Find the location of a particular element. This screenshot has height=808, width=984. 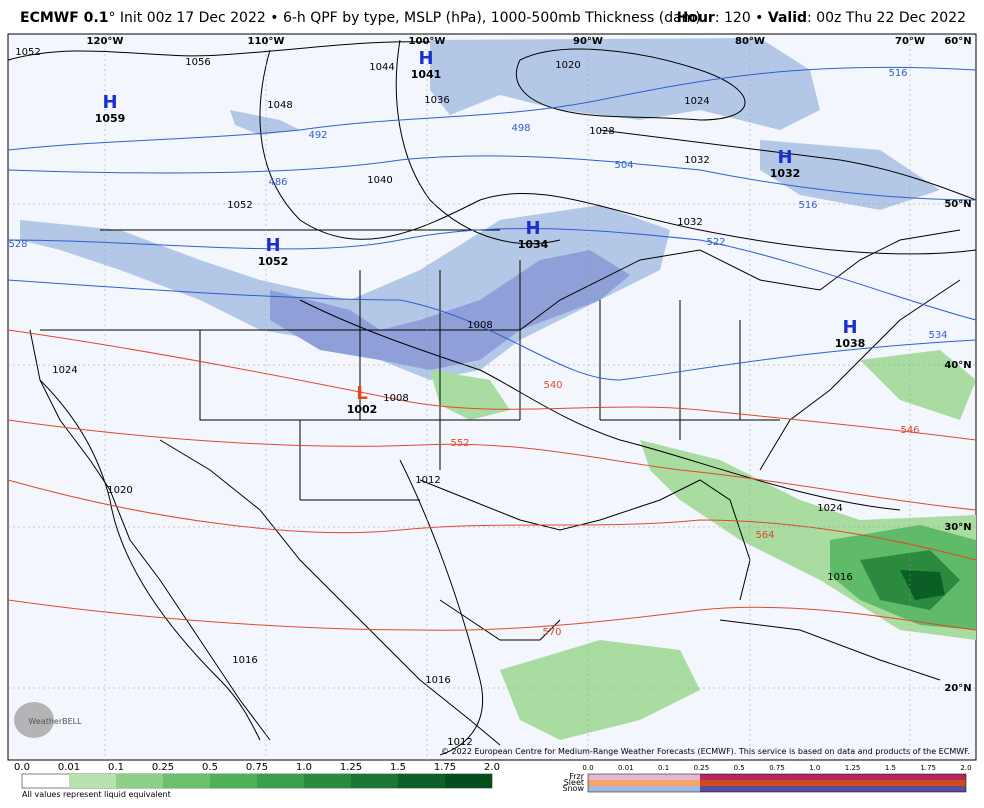

isobar-label: 1028 is located at coordinates (601, 131).